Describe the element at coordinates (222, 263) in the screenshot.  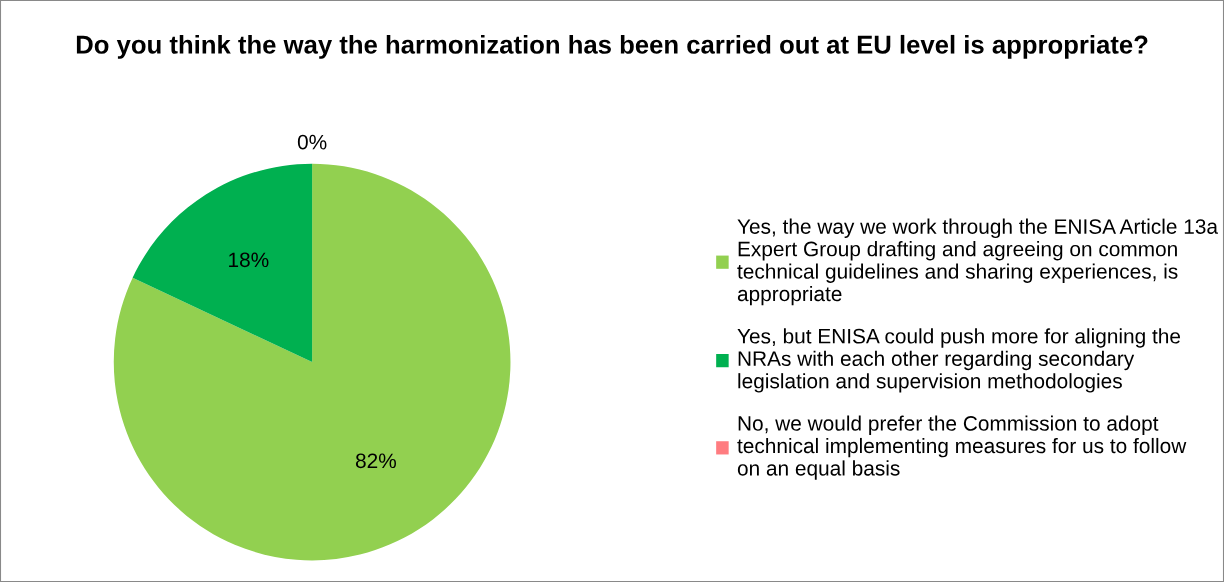
I see `pie-slice` at that location.